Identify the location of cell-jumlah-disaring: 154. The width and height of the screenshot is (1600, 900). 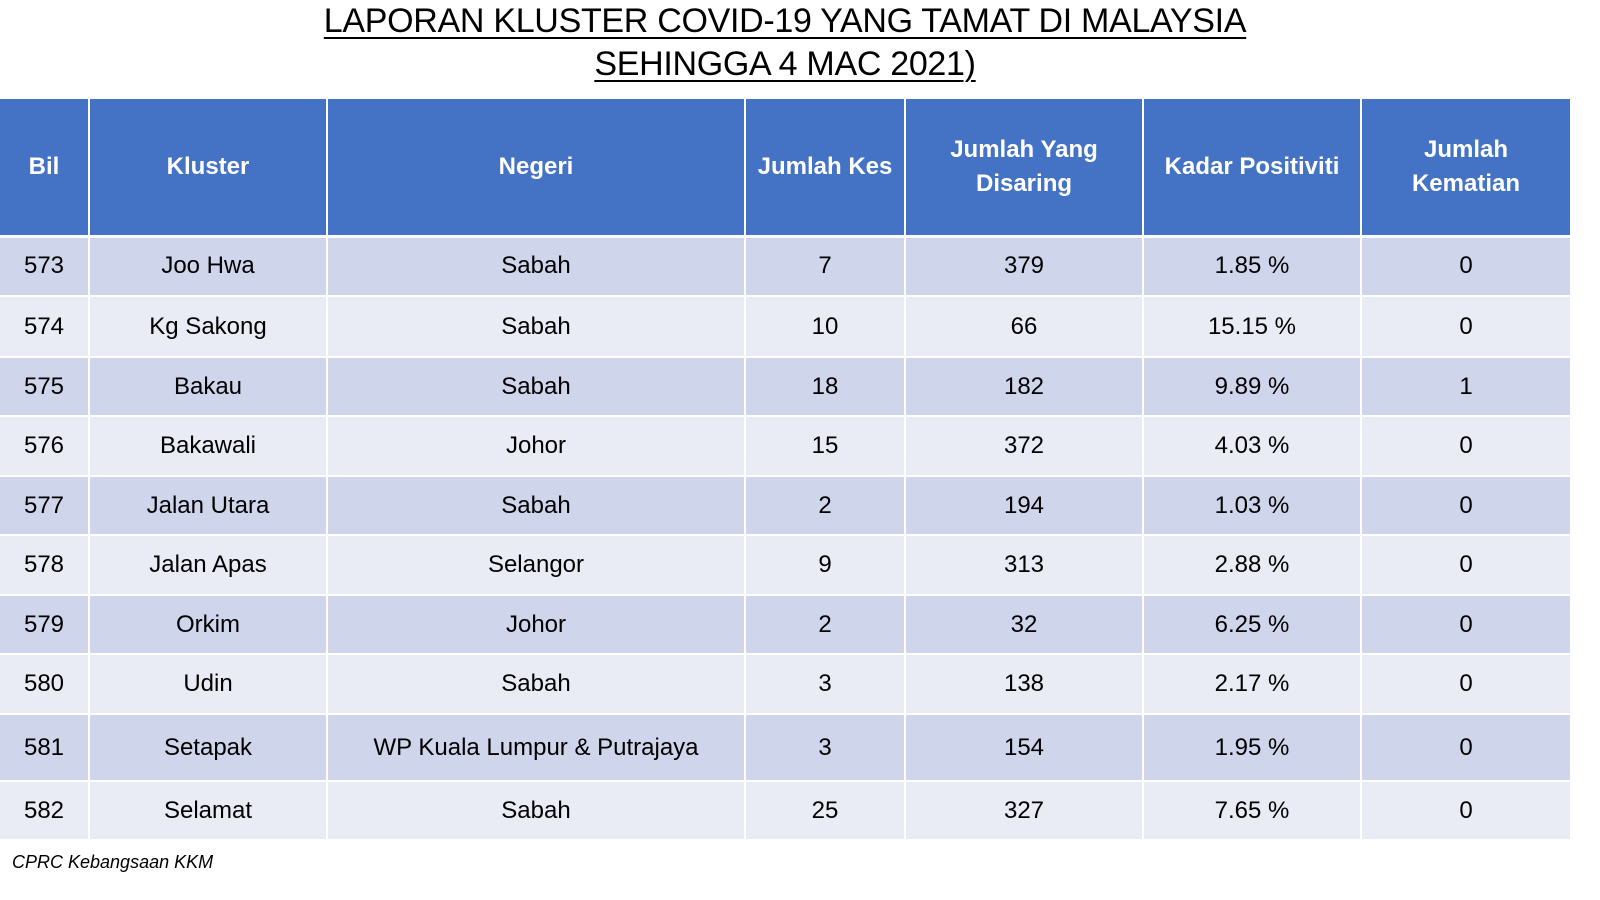
(1024, 748).